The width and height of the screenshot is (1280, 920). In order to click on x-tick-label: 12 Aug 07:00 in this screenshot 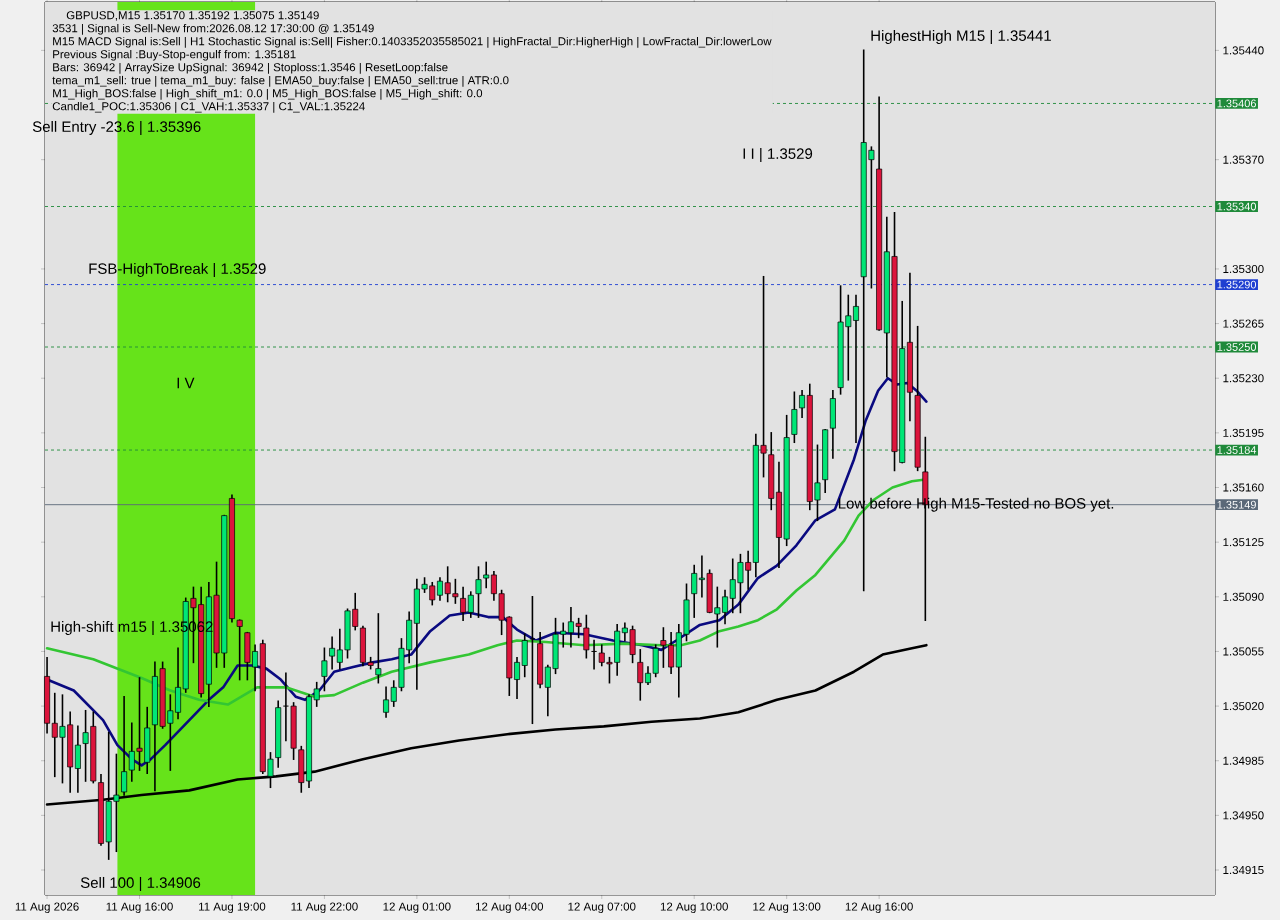, I will do `click(602, 907)`.